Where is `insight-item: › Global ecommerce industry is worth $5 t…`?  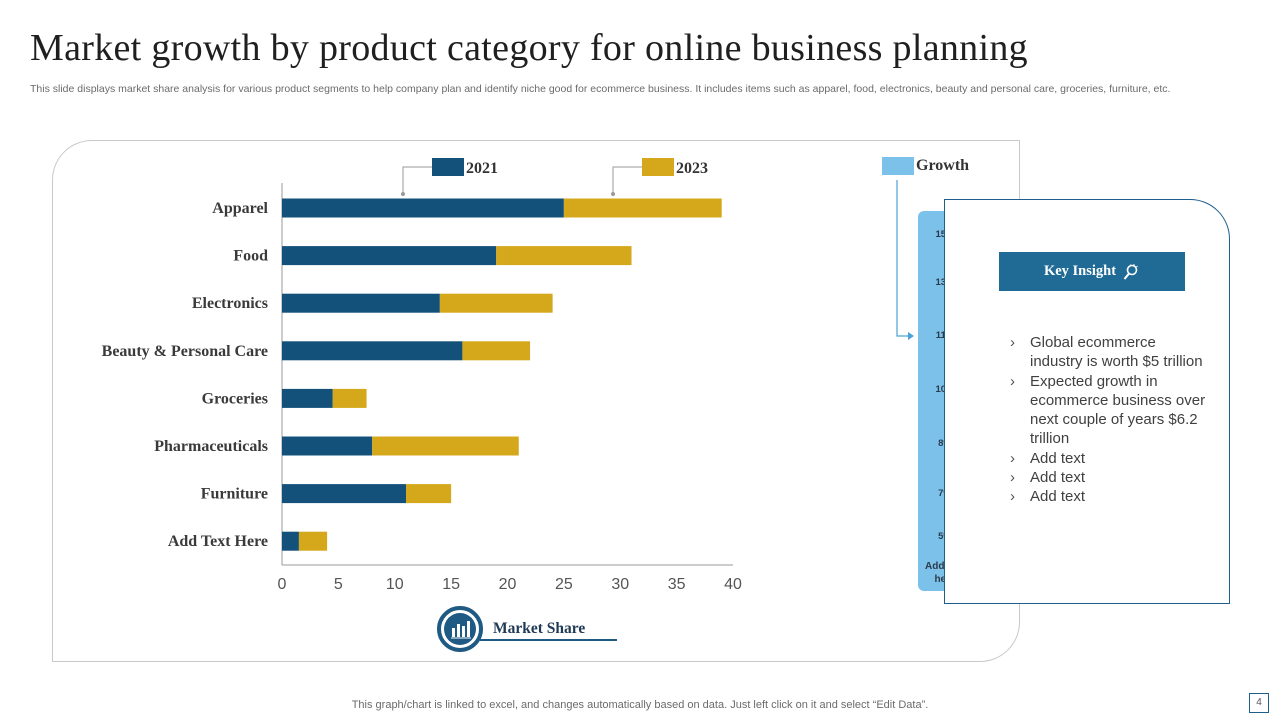
insight-item: › Global ecommerce industry is worth $5 t… is located at coordinates (1106, 352).